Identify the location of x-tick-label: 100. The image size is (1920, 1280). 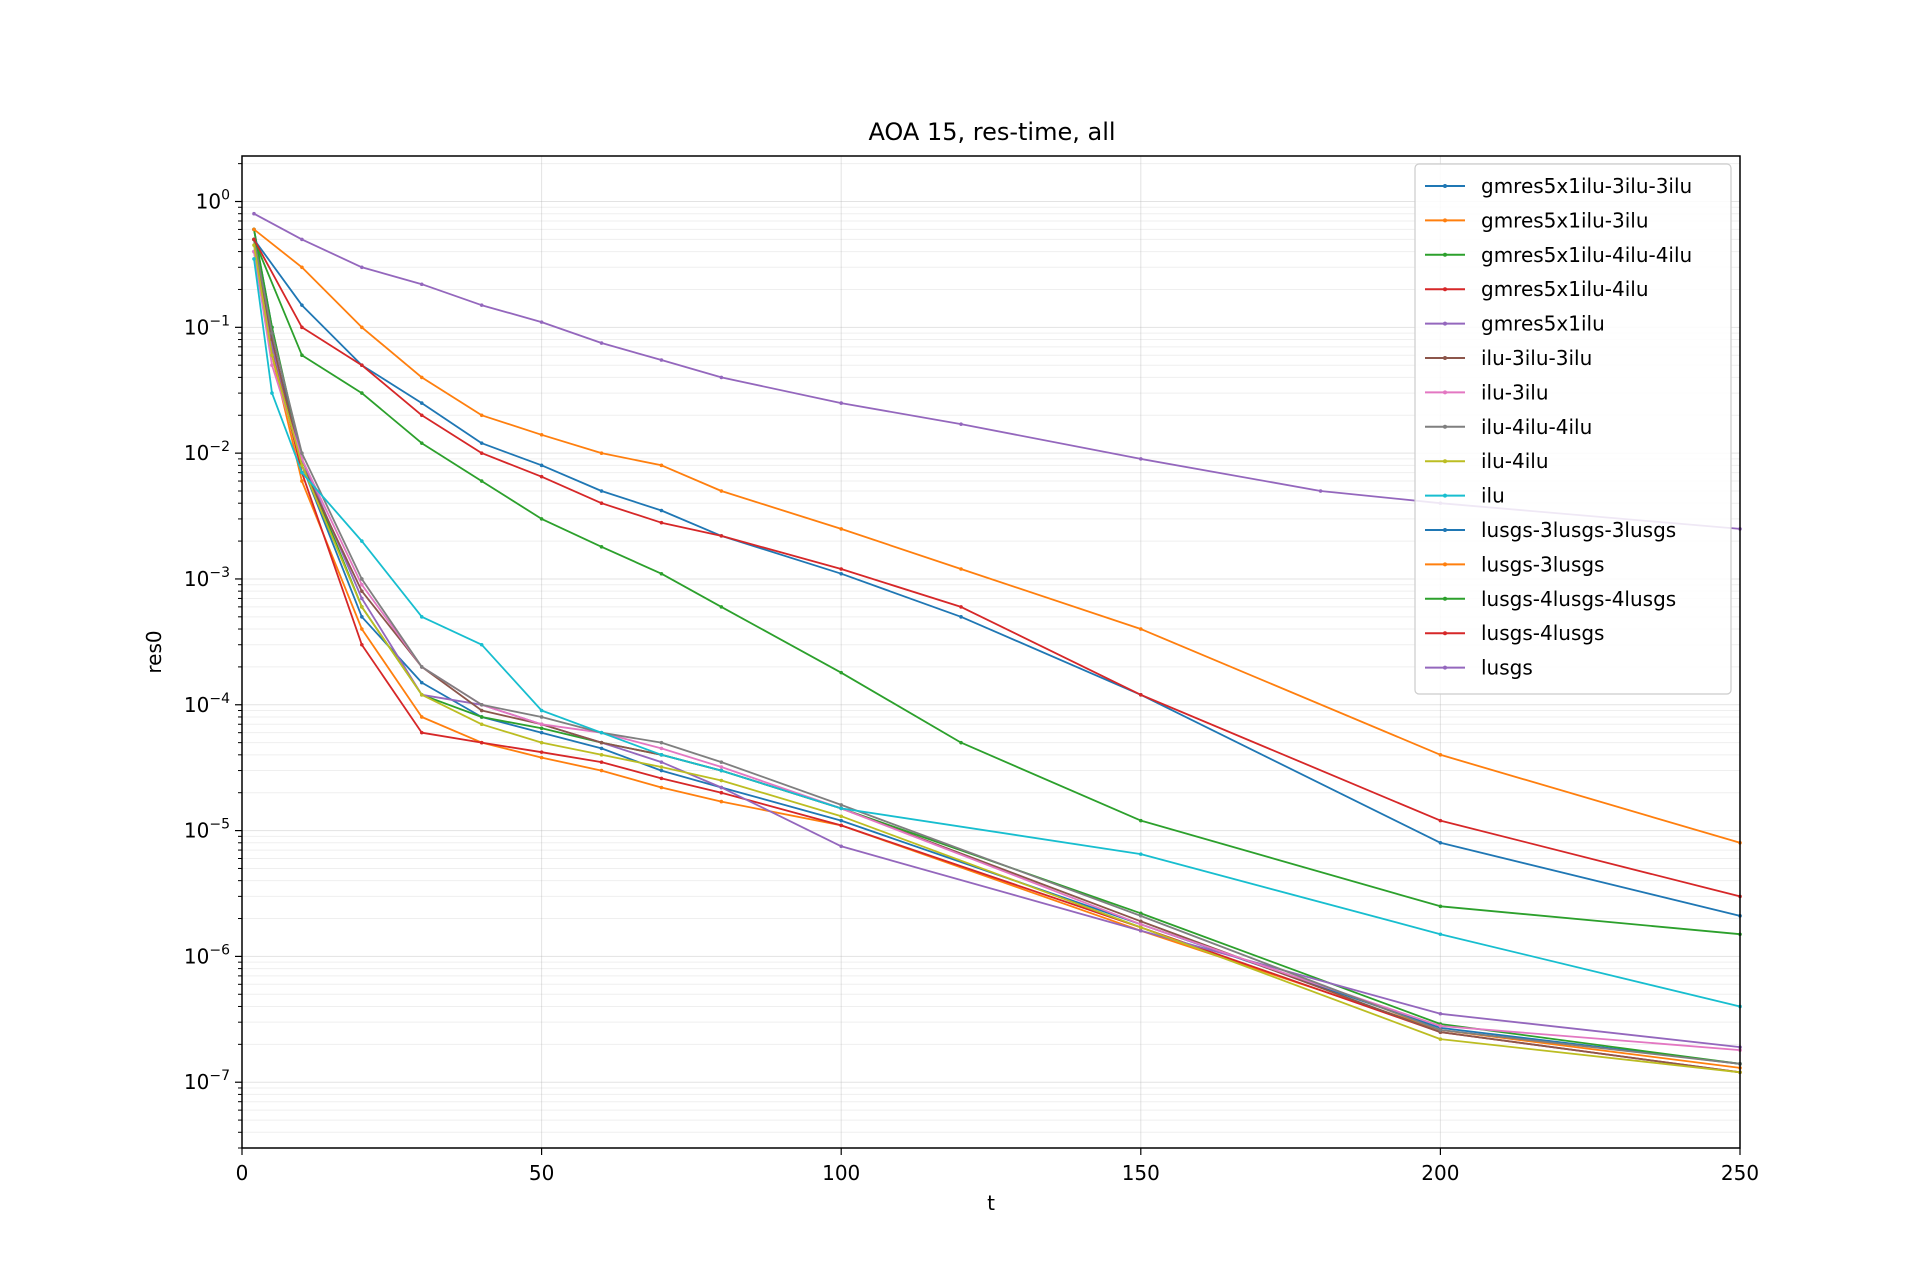
(841, 1173).